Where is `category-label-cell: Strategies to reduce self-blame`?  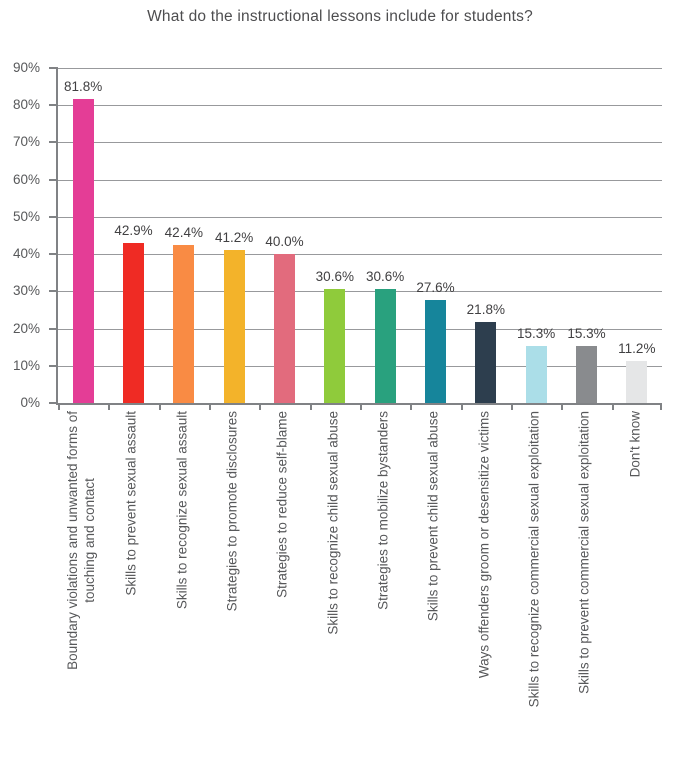 category-label-cell: Strategies to reduce self-blame is located at coordinates (282, 585).